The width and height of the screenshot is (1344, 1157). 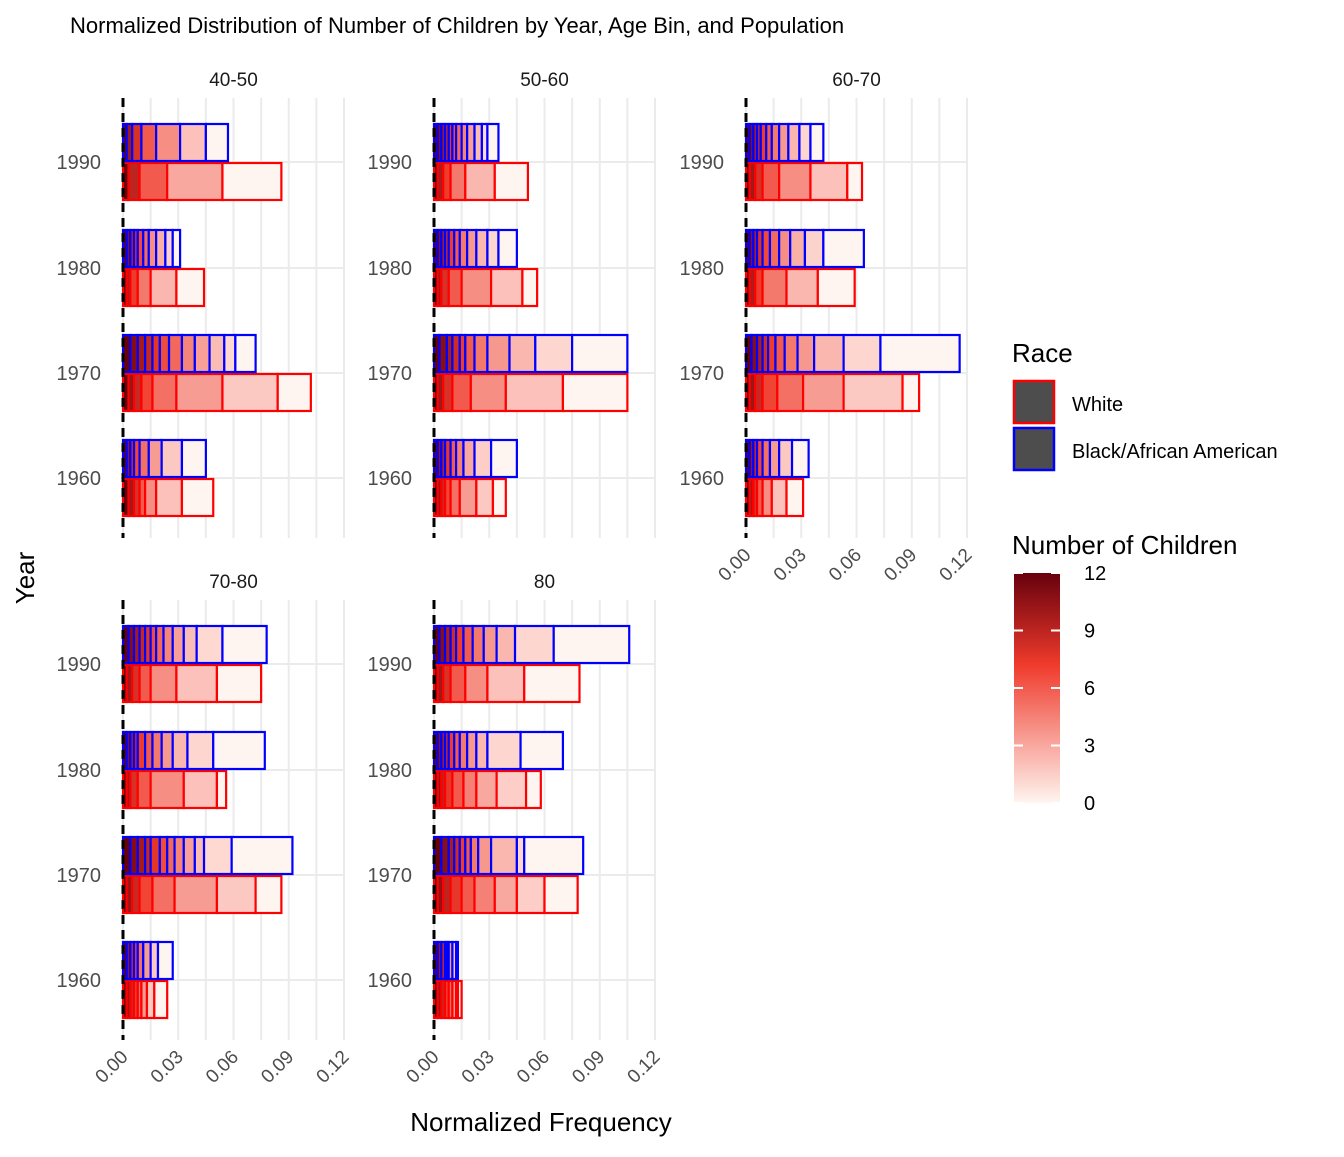 What do you see at coordinates (469, 497) in the screenshot?
I see `bar-stack-1960-white` at bounding box center [469, 497].